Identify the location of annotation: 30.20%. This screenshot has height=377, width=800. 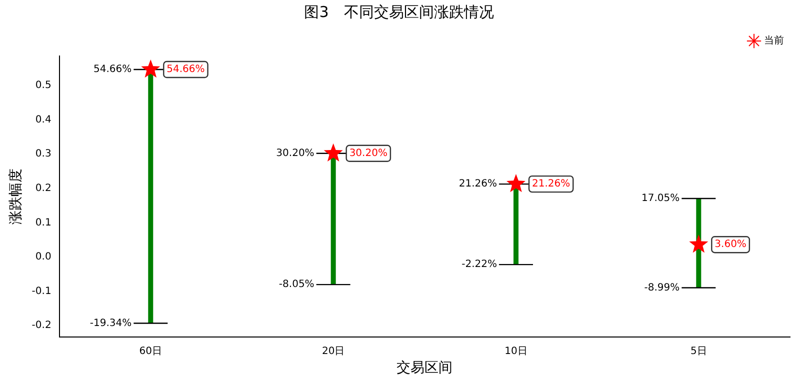
(295, 153).